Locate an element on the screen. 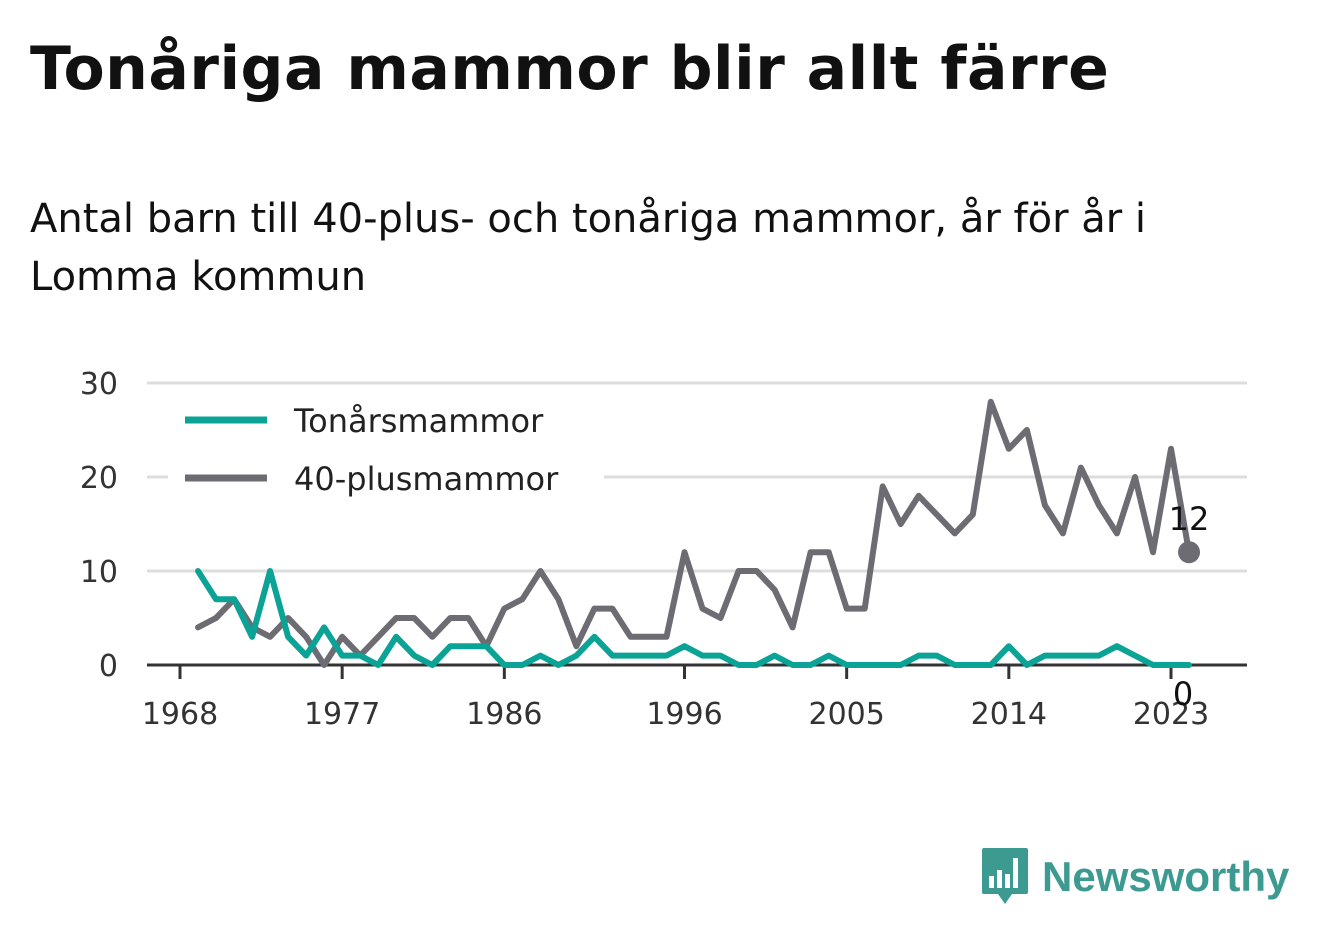 The width and height of the screenshot is (1322, 939). end-label-40-plus: 12 is located at coordinates (1189, 519).